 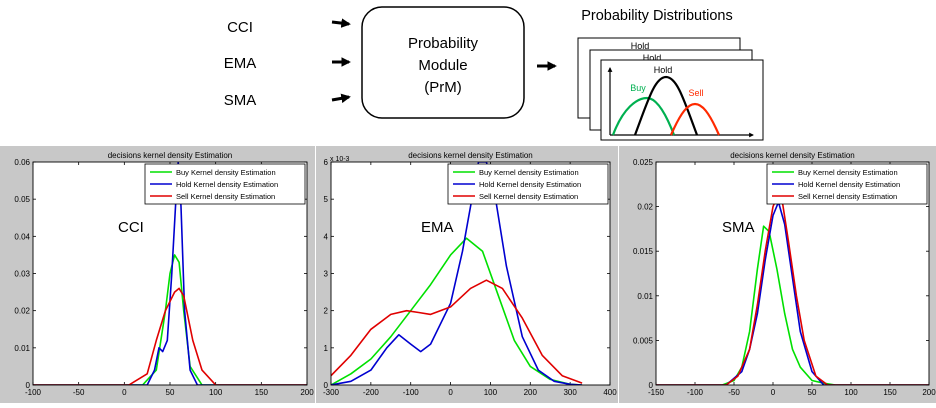 What do you see at coordinates (437, 227) in the screenshot?
I see `ema-plot-annotation: EMA` at bounding box center [437, 227].